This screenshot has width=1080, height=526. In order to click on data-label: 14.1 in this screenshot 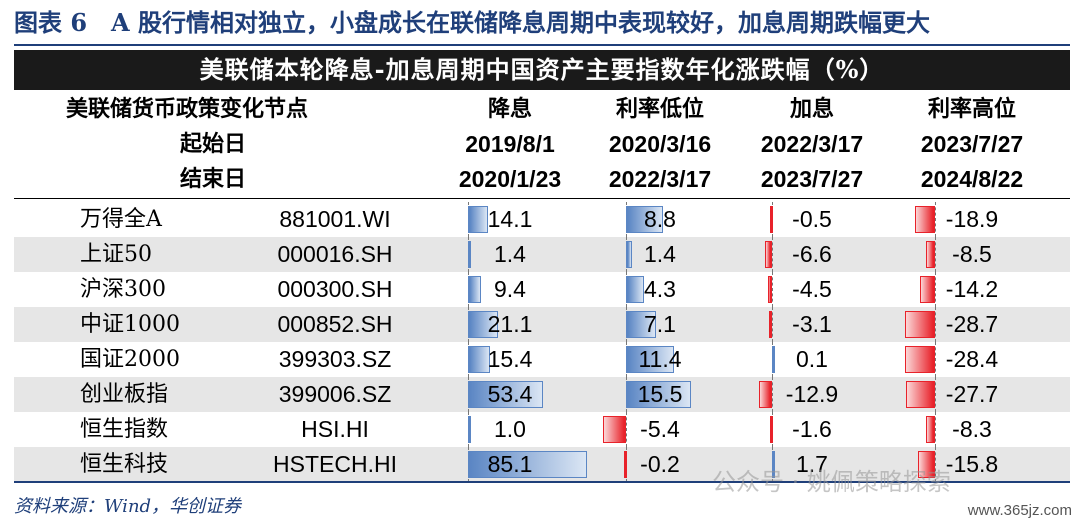, I will do `click(510, 219)`.